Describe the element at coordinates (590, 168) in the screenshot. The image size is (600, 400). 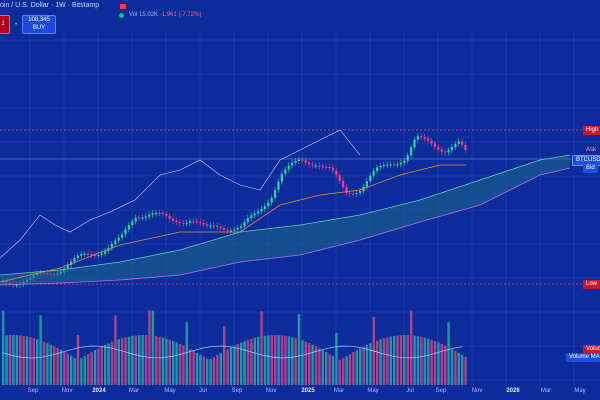
I see `bid-tag: Bid` at that location.